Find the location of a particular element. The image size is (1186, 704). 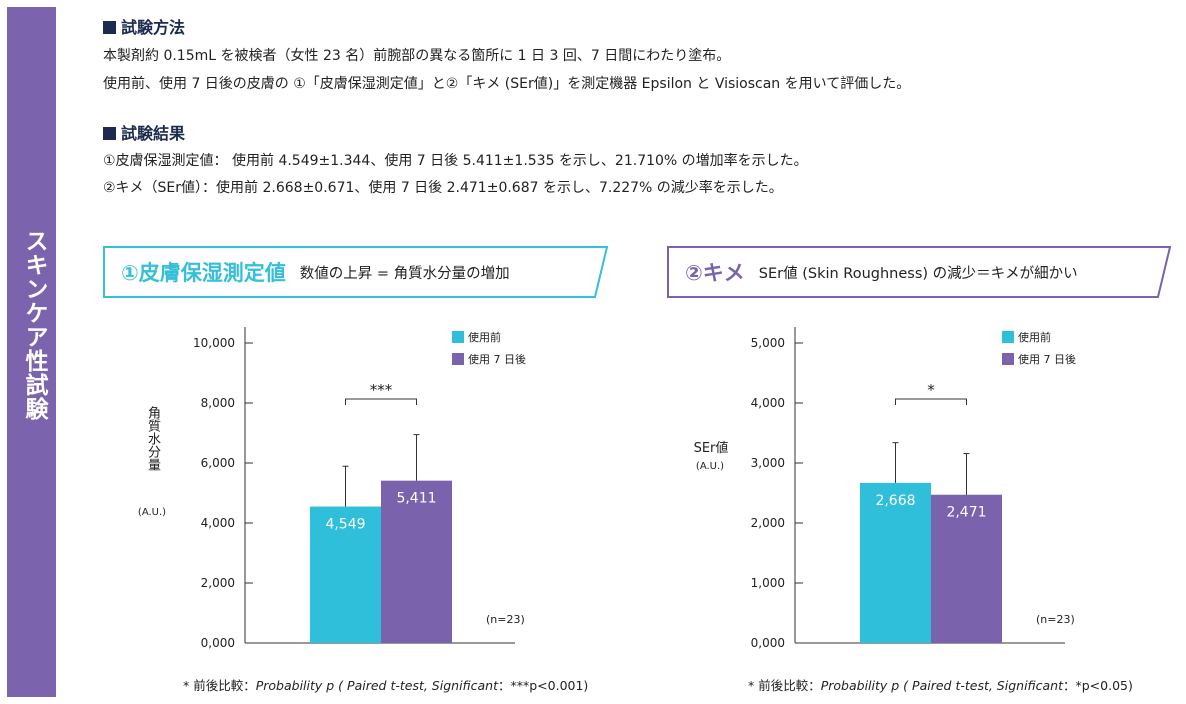

banner-texture: ②キメ SEr値 (Skin Roughness) の減少＝キメが細かい is located at coordinates (919, 272).